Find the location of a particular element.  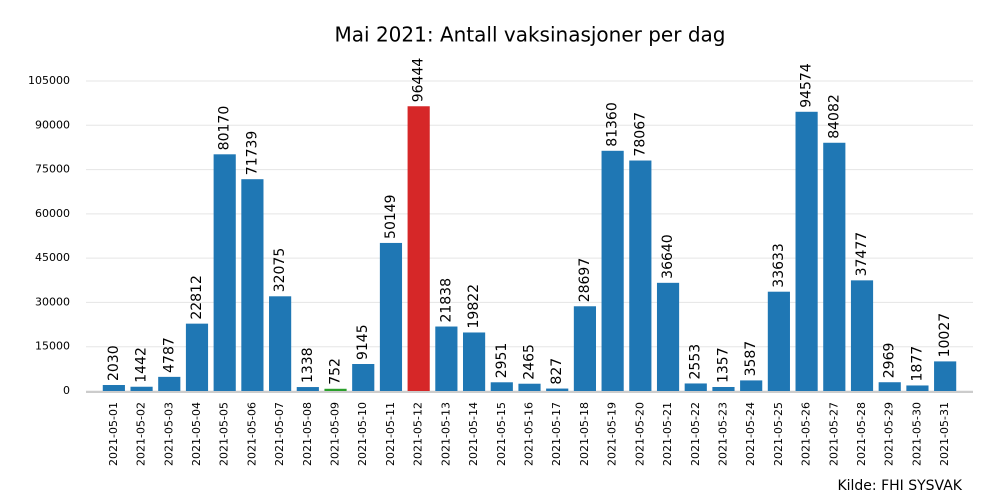

x-tick-label: 2021-05-12 is located at coordinates (418, 434).